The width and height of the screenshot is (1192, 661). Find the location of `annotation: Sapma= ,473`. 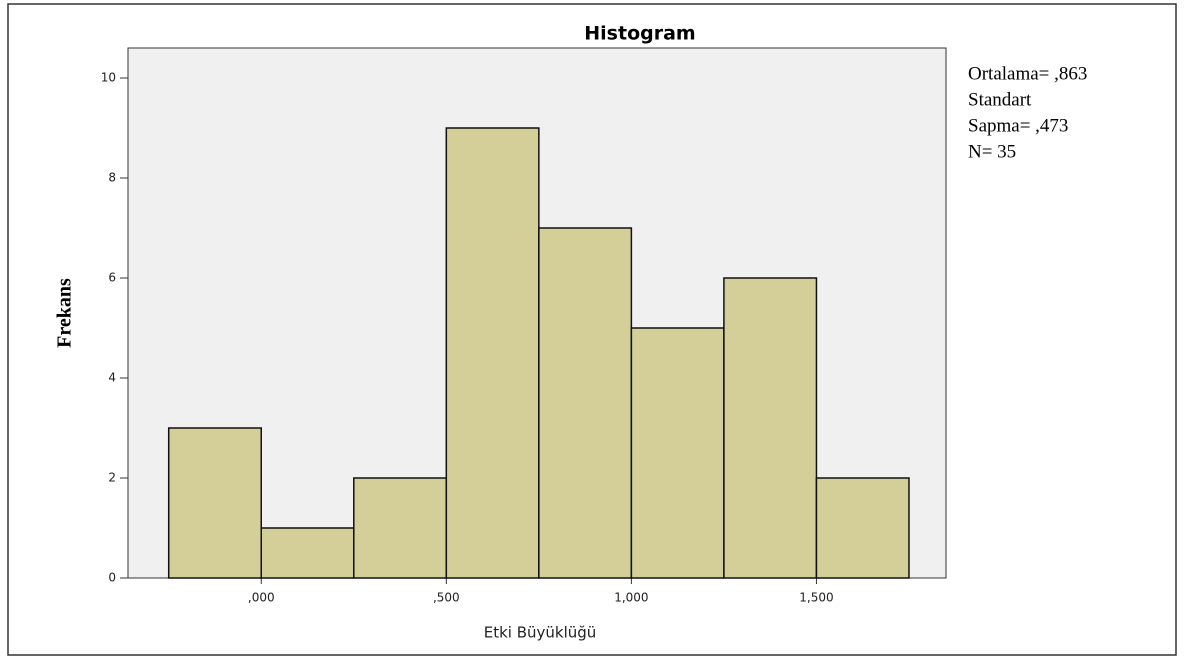

annotation: Sapma= ,473 is located at coordinates (1018, 125).